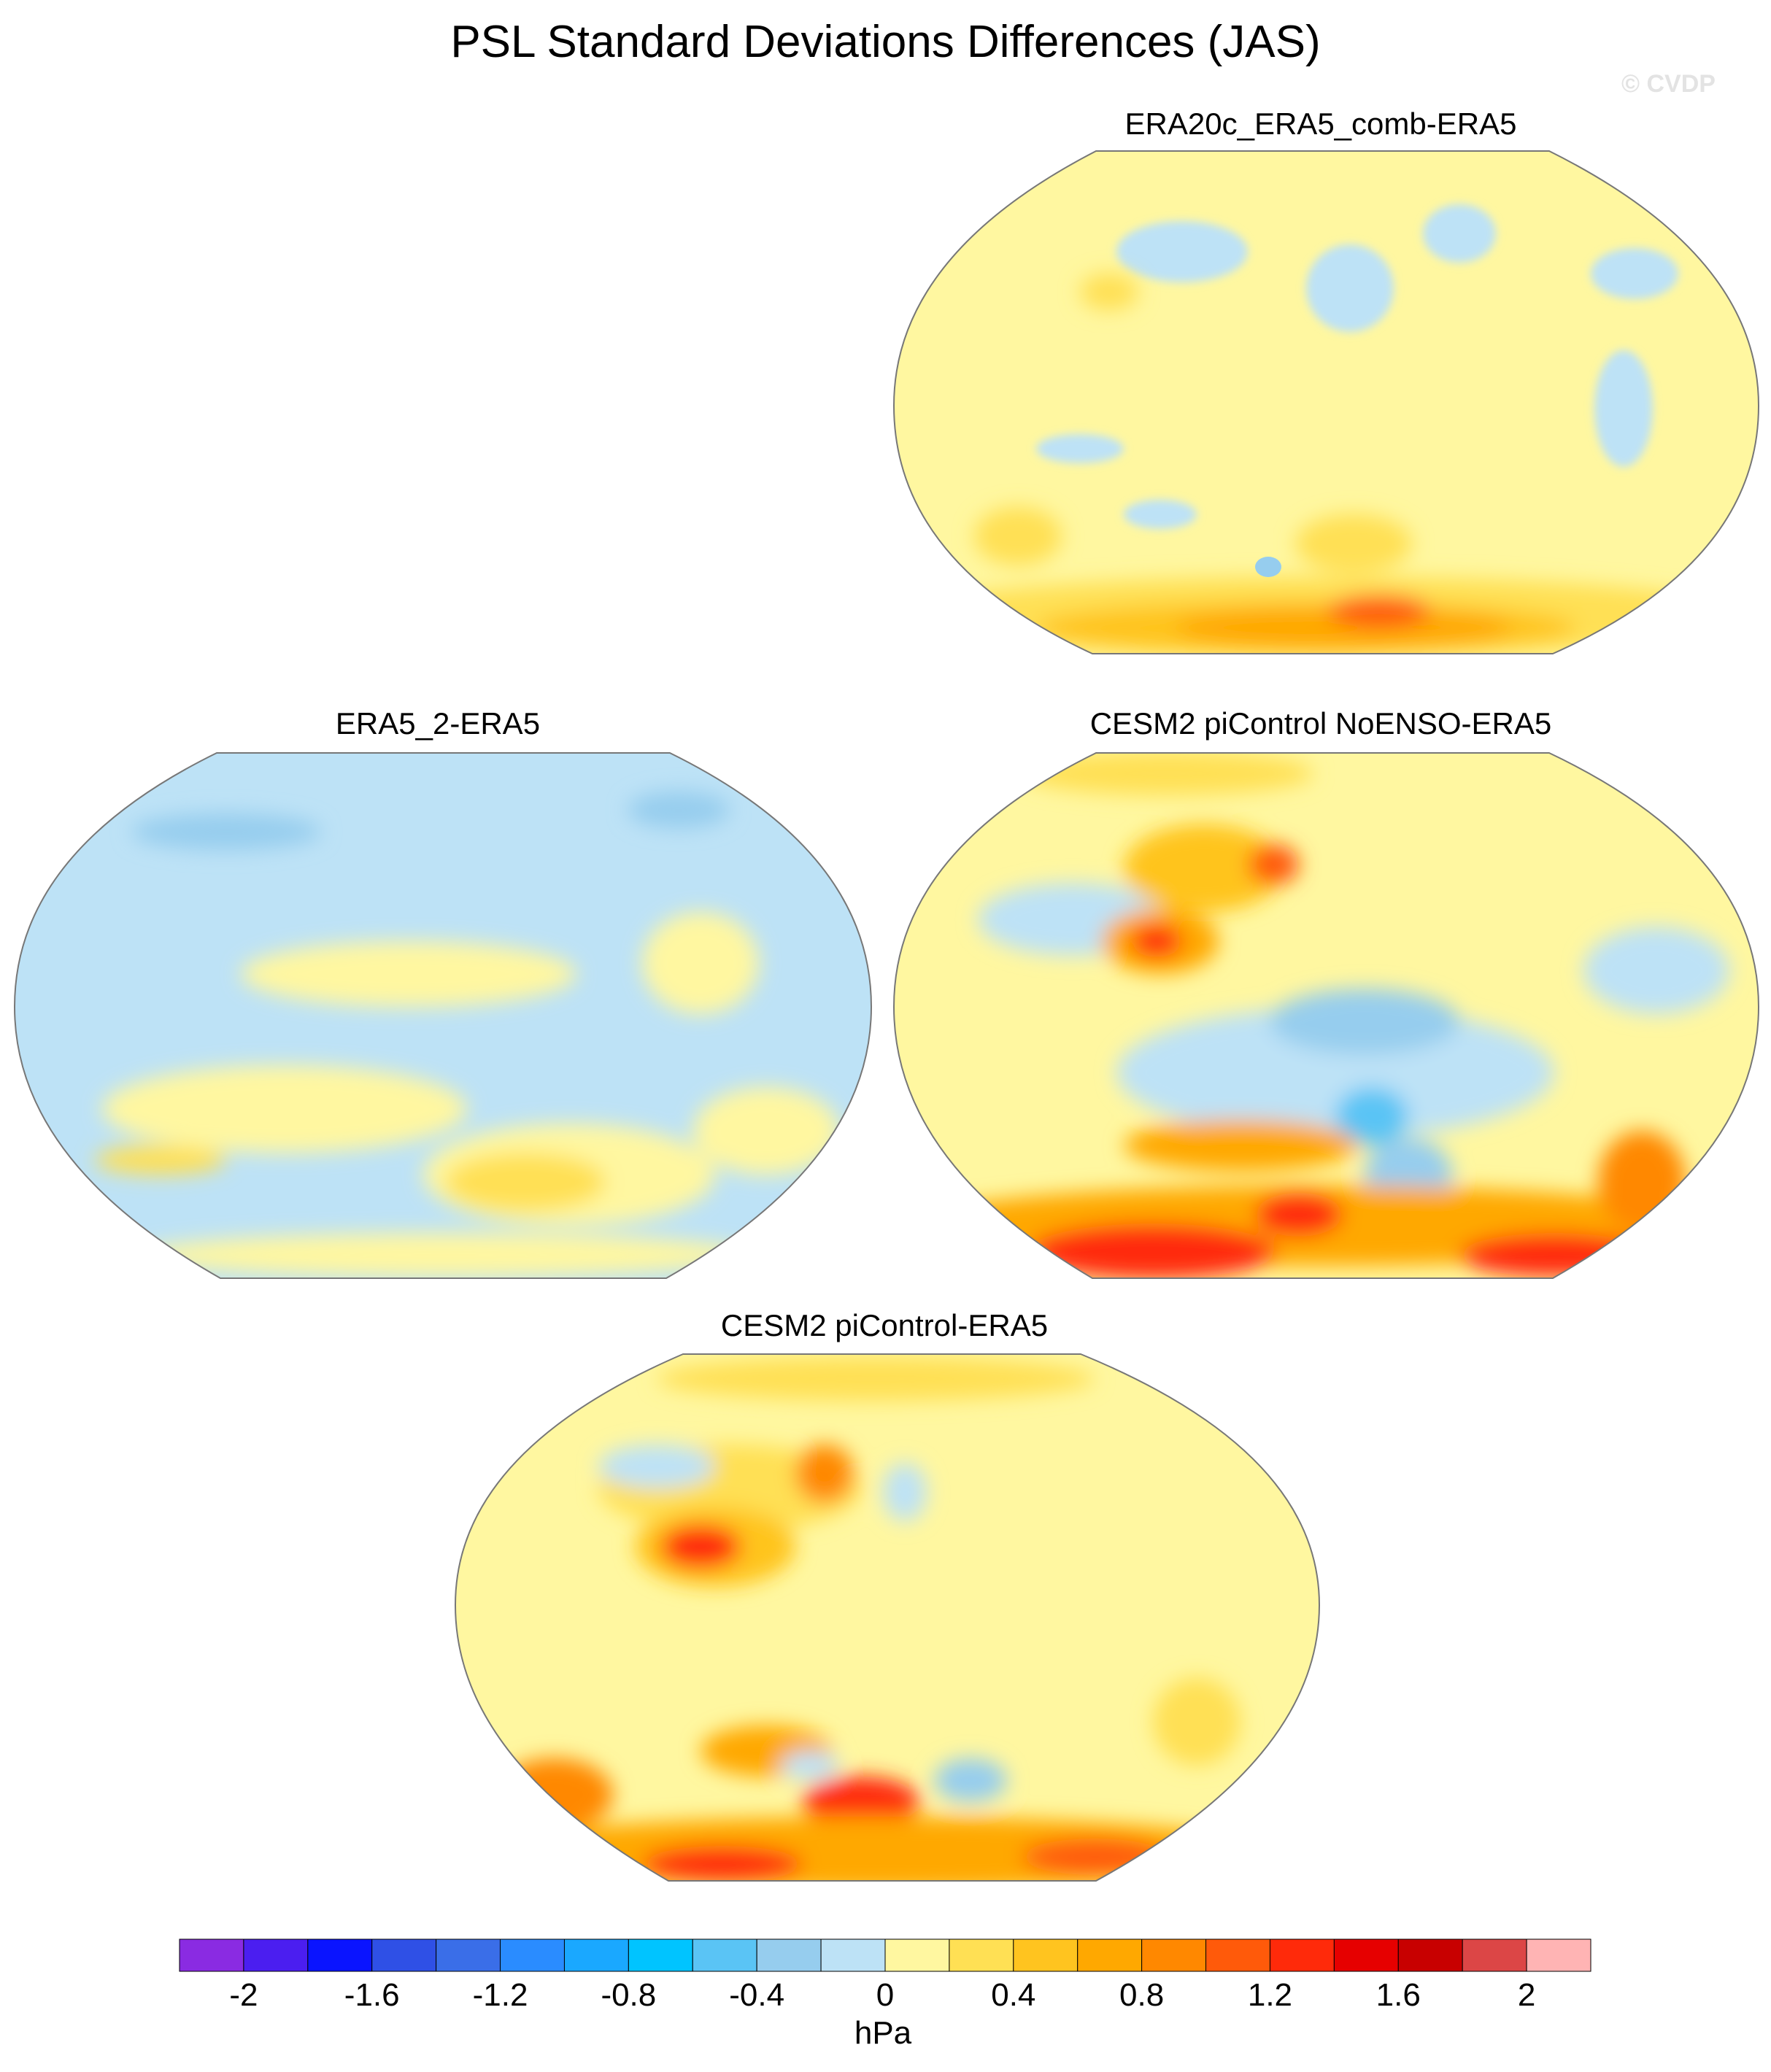  Describe the element at coordinates (1270, 1995) in the screenshot. I see `colorbar-tick-label: 1.2` at that location.